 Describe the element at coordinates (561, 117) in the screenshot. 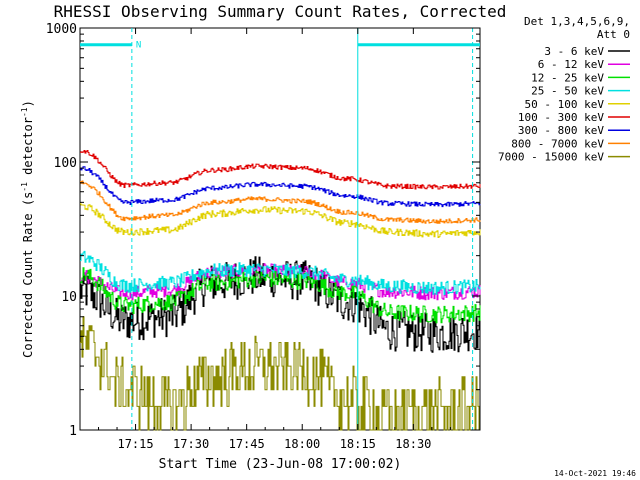

I see `legend-label-6: 100 - 300 keV` at that location.